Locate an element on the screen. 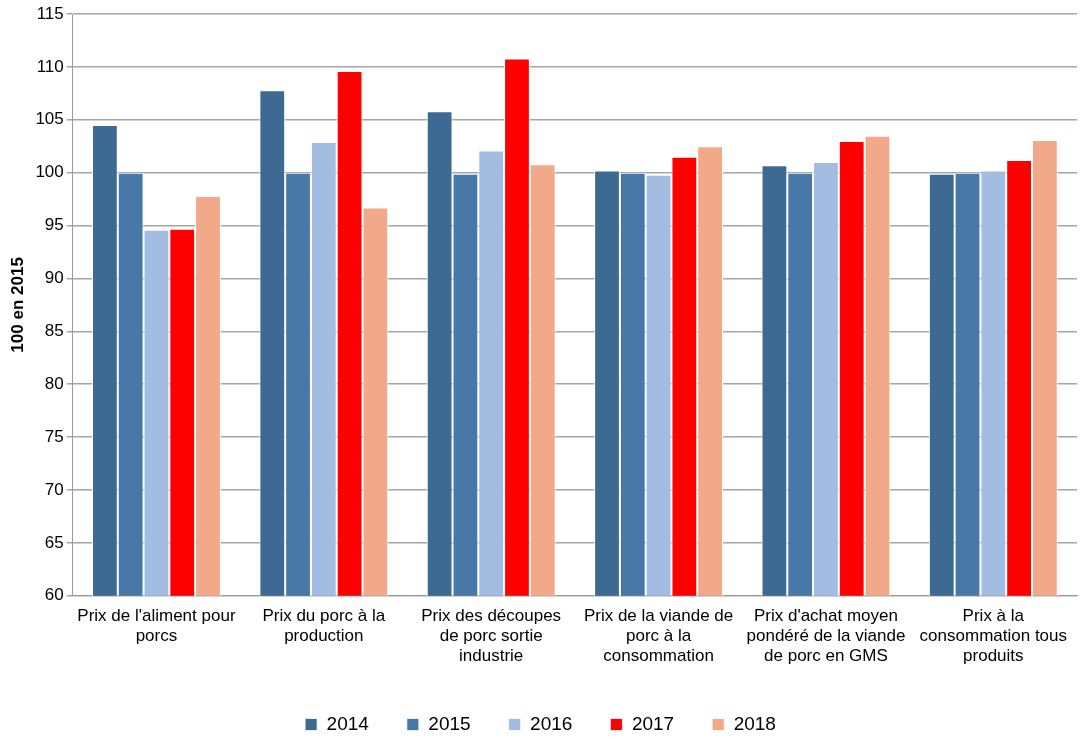 This screenshot has width=1083, height=744. legend-label: 2014 is located at coordinates (348, 723).